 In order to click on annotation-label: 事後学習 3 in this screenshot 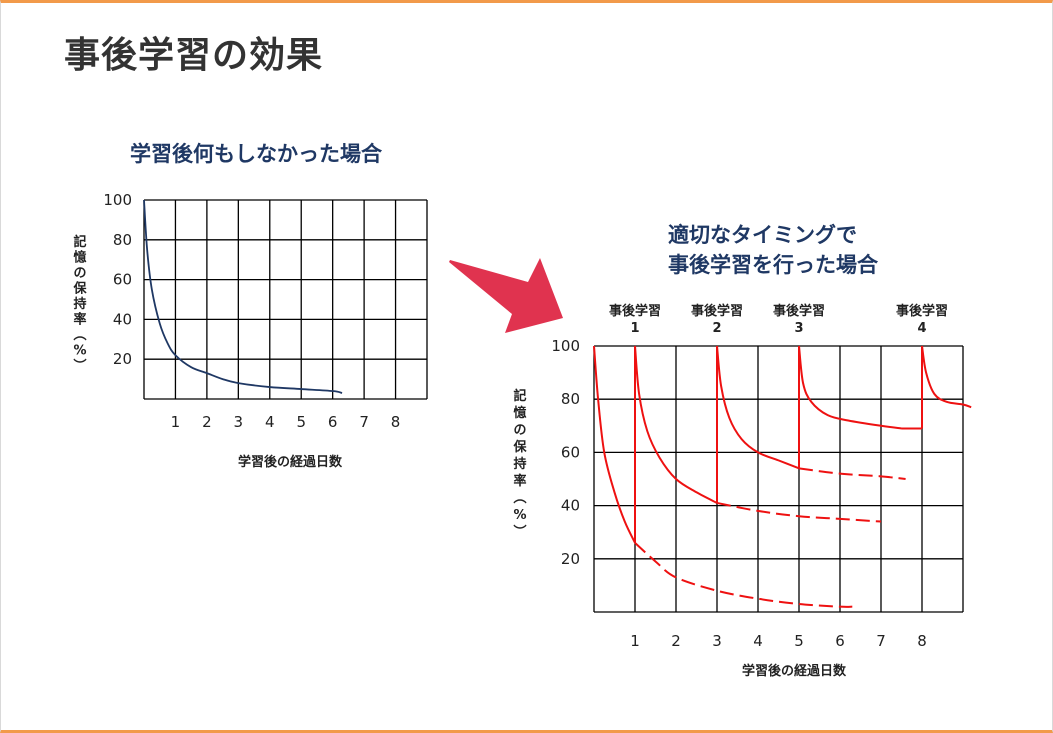, I will do `click(799, 319)`.